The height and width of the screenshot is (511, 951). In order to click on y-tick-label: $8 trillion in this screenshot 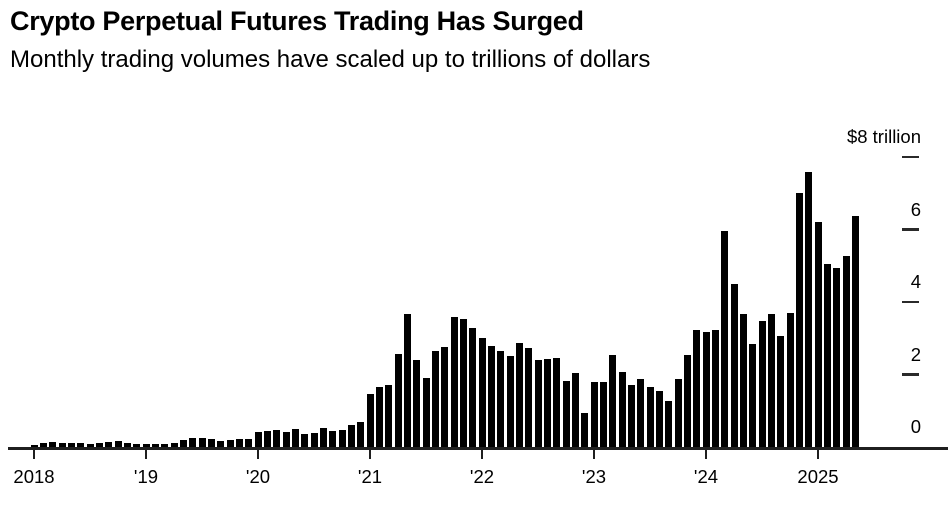, I will do `click(883, 136)`.